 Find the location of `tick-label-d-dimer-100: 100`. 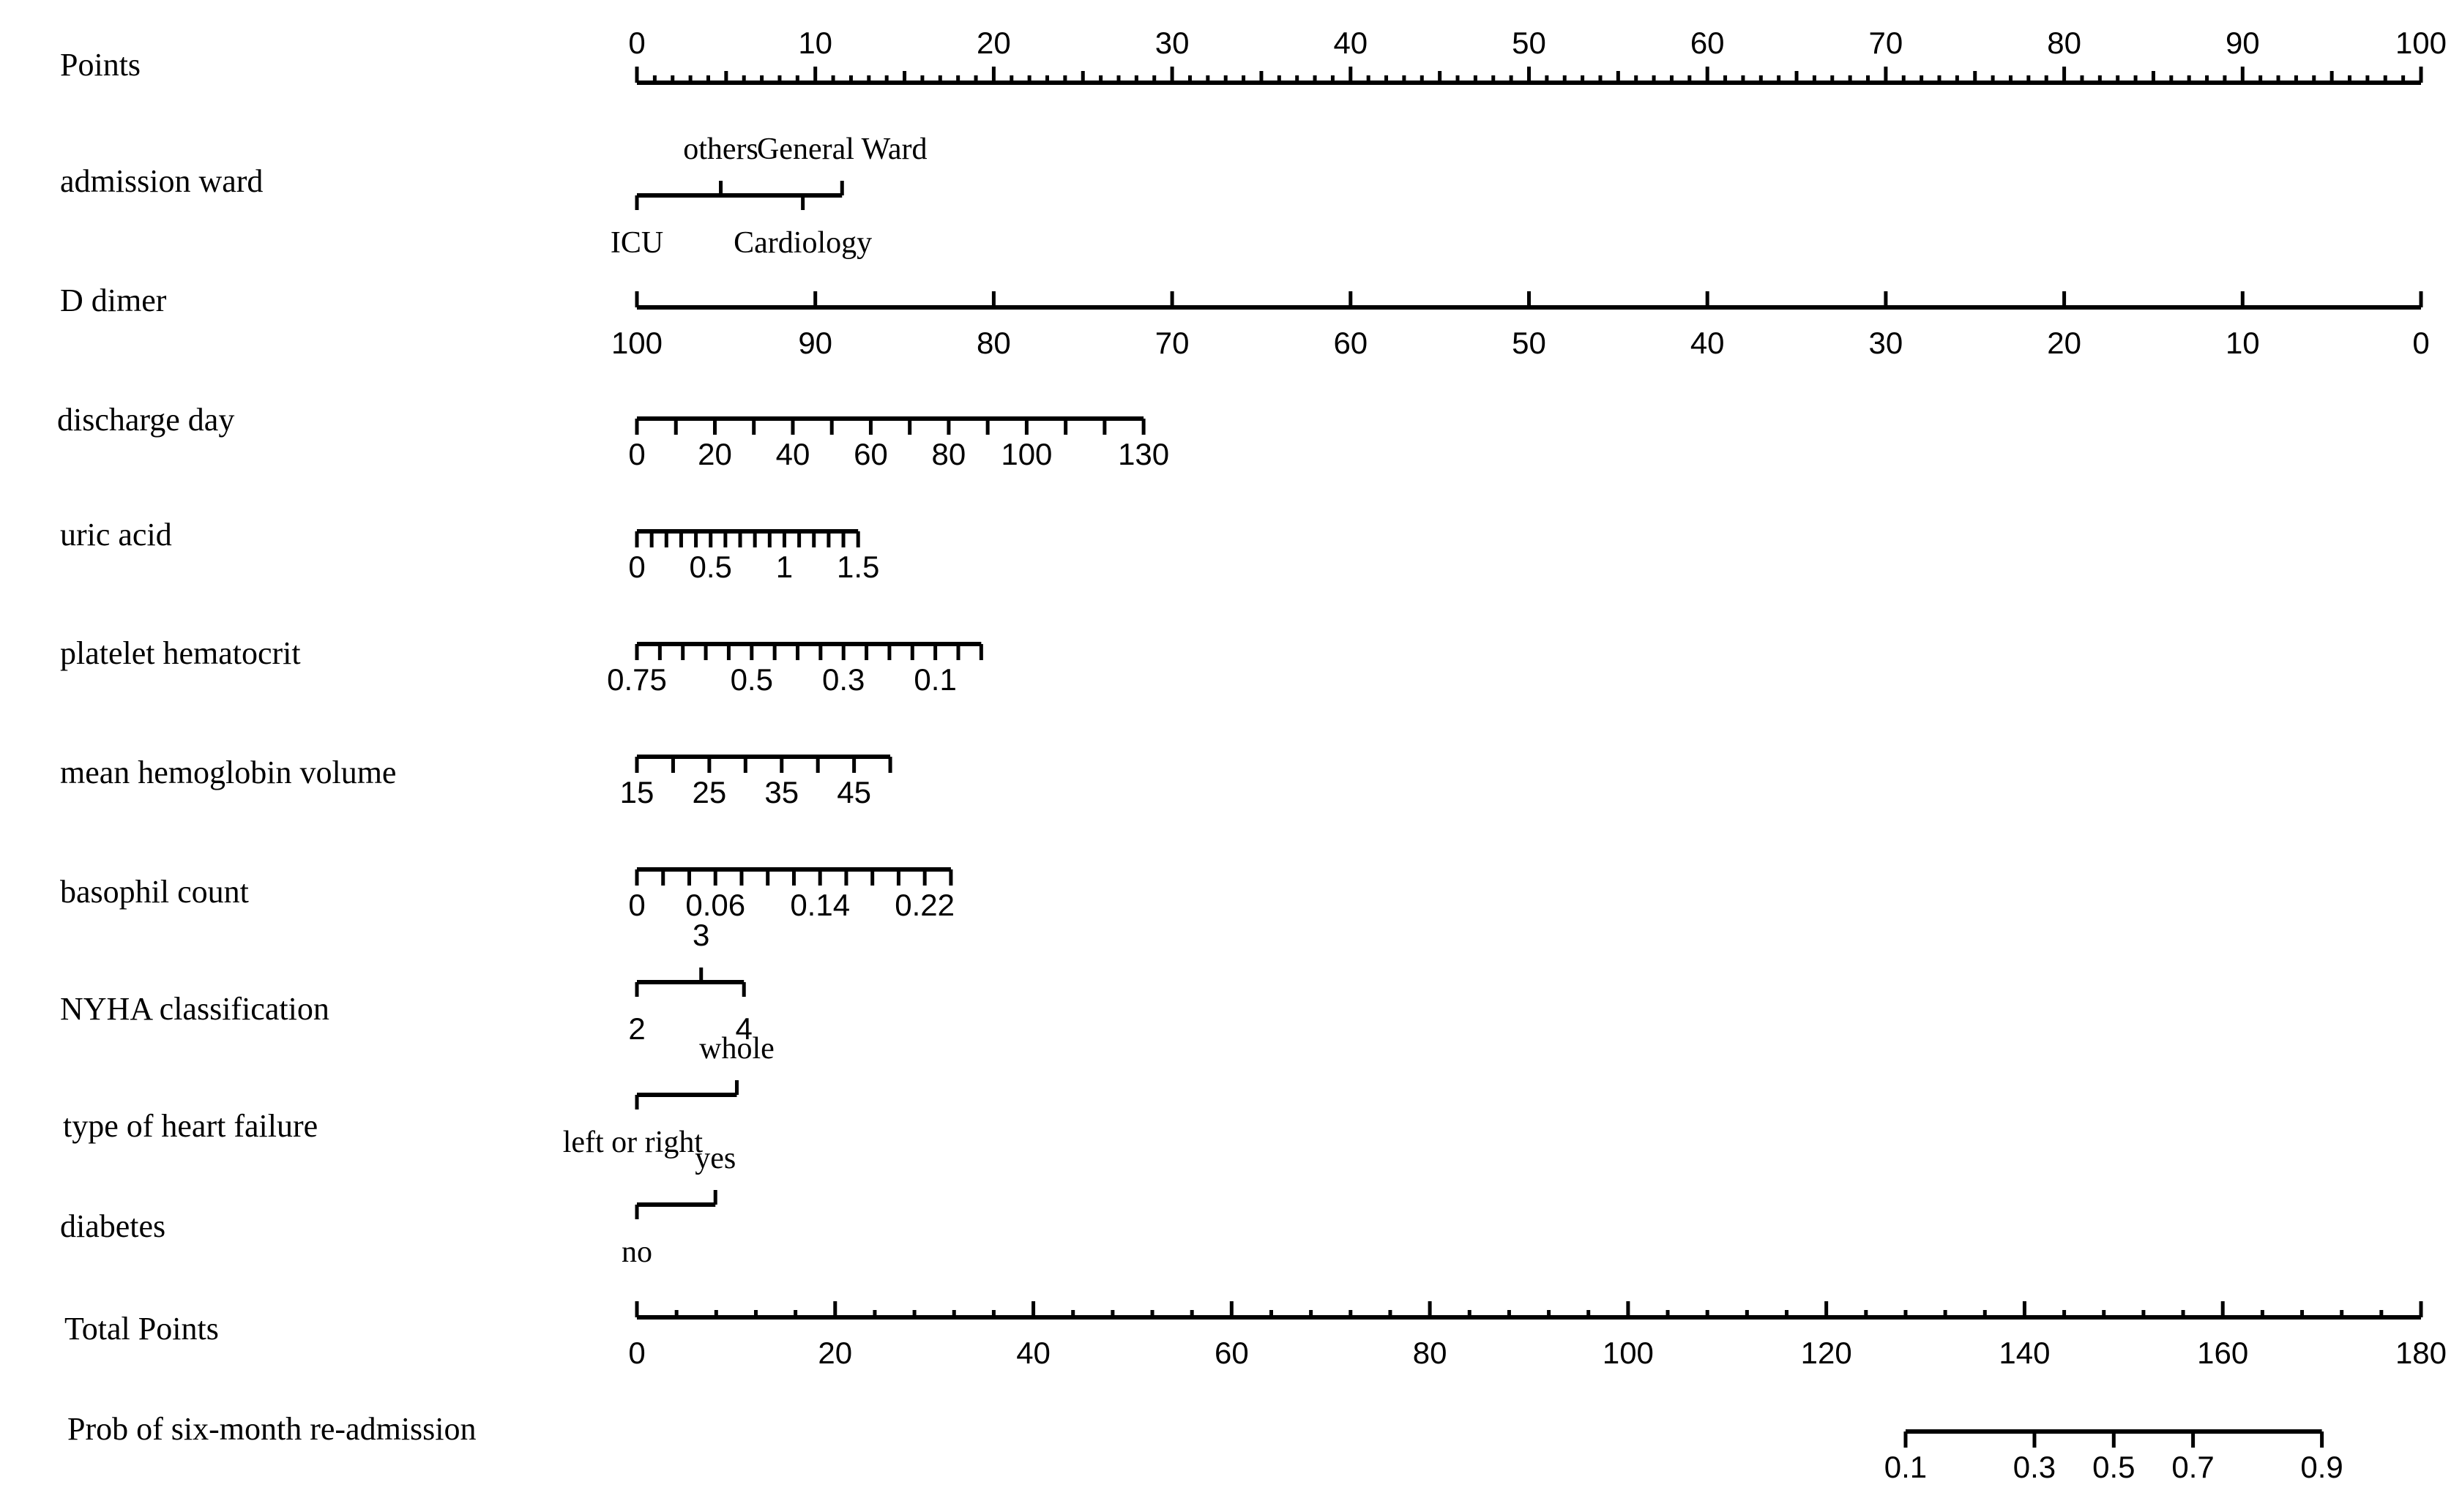

tick-label-d-dimer-100: 100 is located at coordinates (637, 343).